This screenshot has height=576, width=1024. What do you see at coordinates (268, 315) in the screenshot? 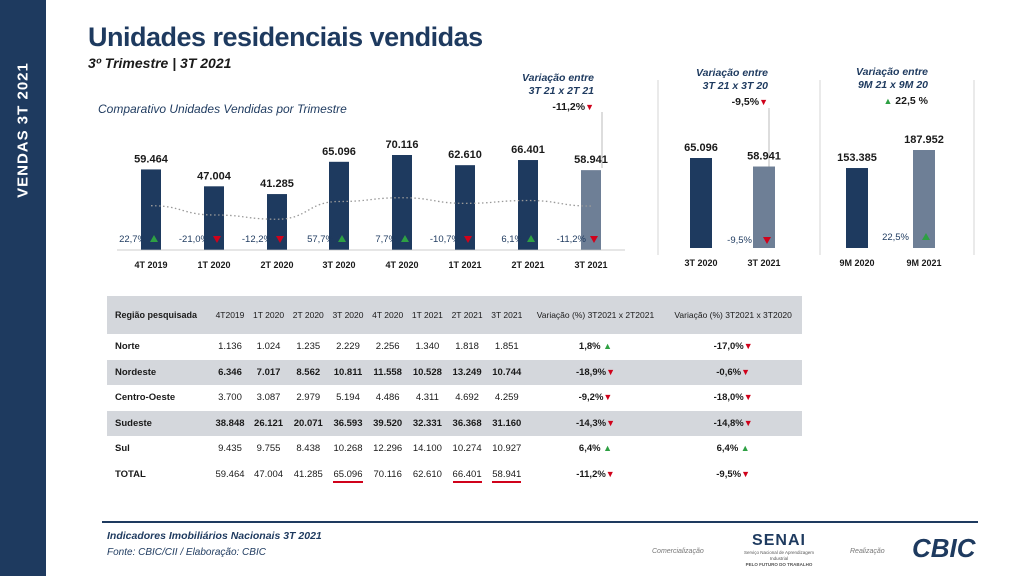
I see `table-header-cell: 1T 2020` at bounding box center [268, 315].